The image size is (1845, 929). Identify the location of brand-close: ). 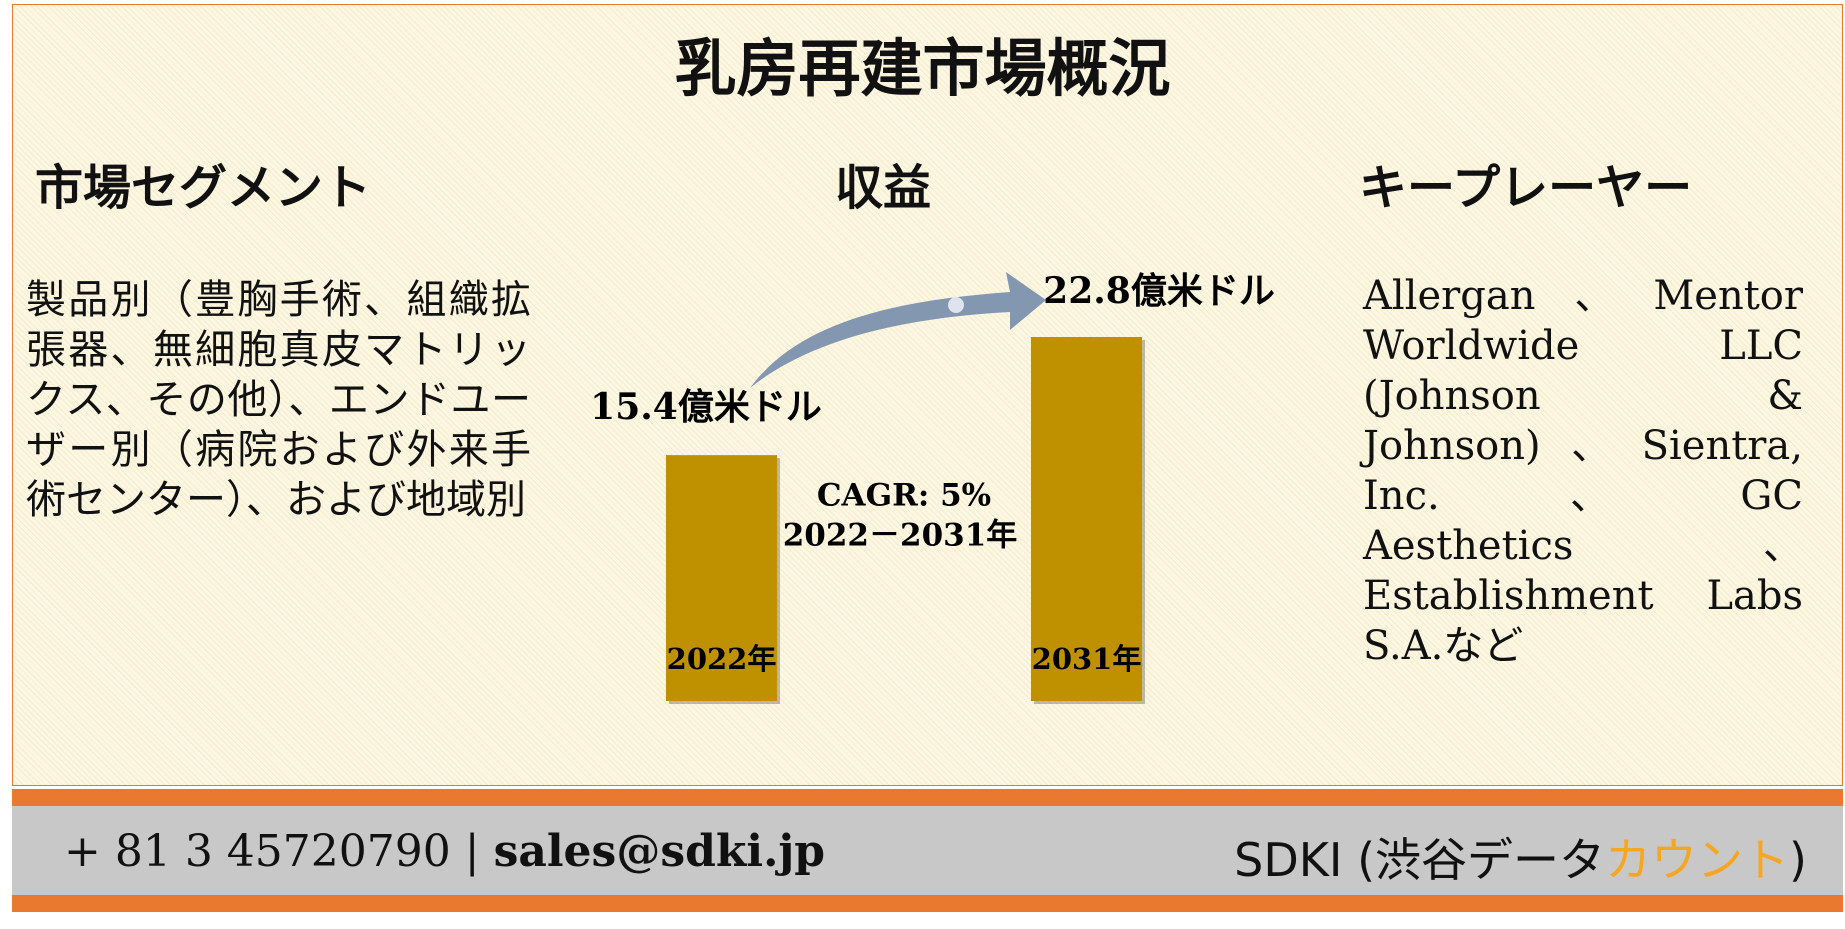
(1798, 860).